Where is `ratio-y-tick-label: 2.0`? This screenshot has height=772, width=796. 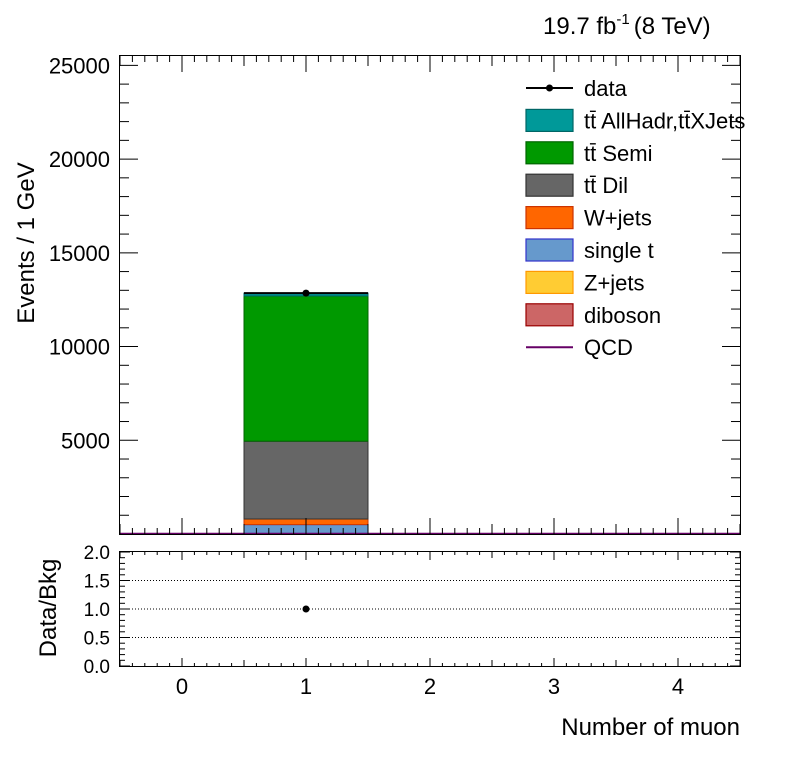
ratio-y-tick-label: 2.0 is located at coordinates (97, 553).